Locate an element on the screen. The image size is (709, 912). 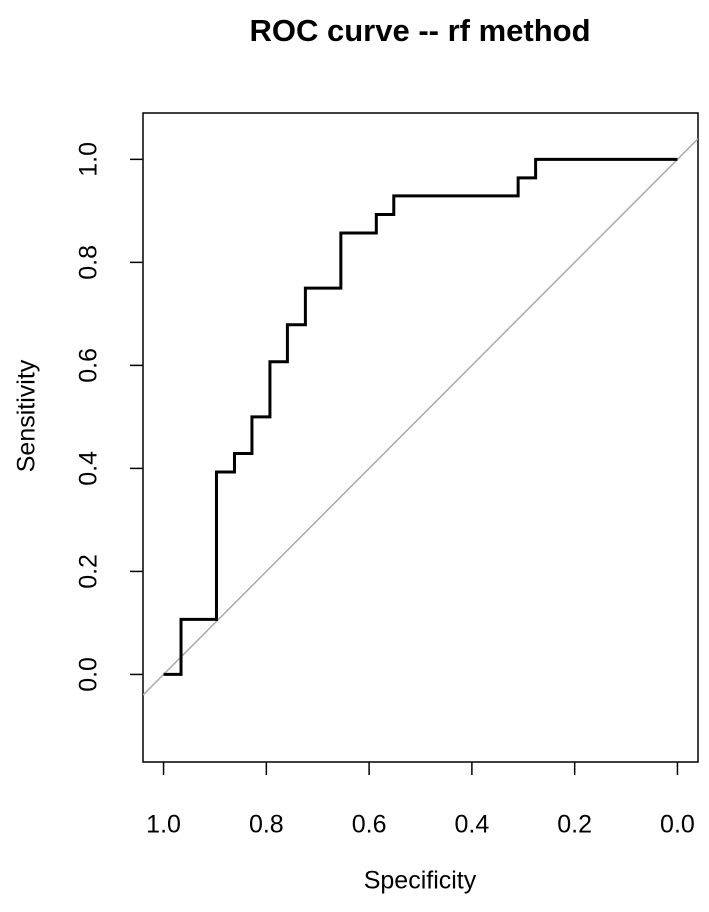
y-tick-label: 0.6 is located at coordinates (89, 365).